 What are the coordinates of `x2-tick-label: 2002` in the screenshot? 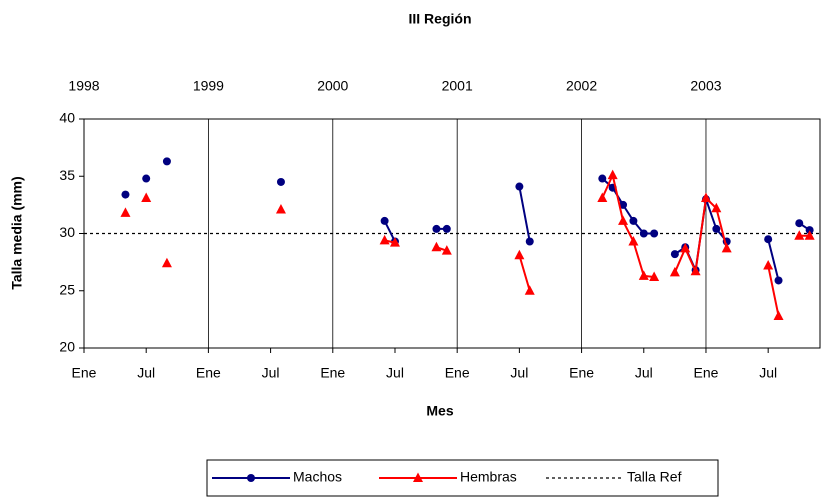 It's located at (581, 86).